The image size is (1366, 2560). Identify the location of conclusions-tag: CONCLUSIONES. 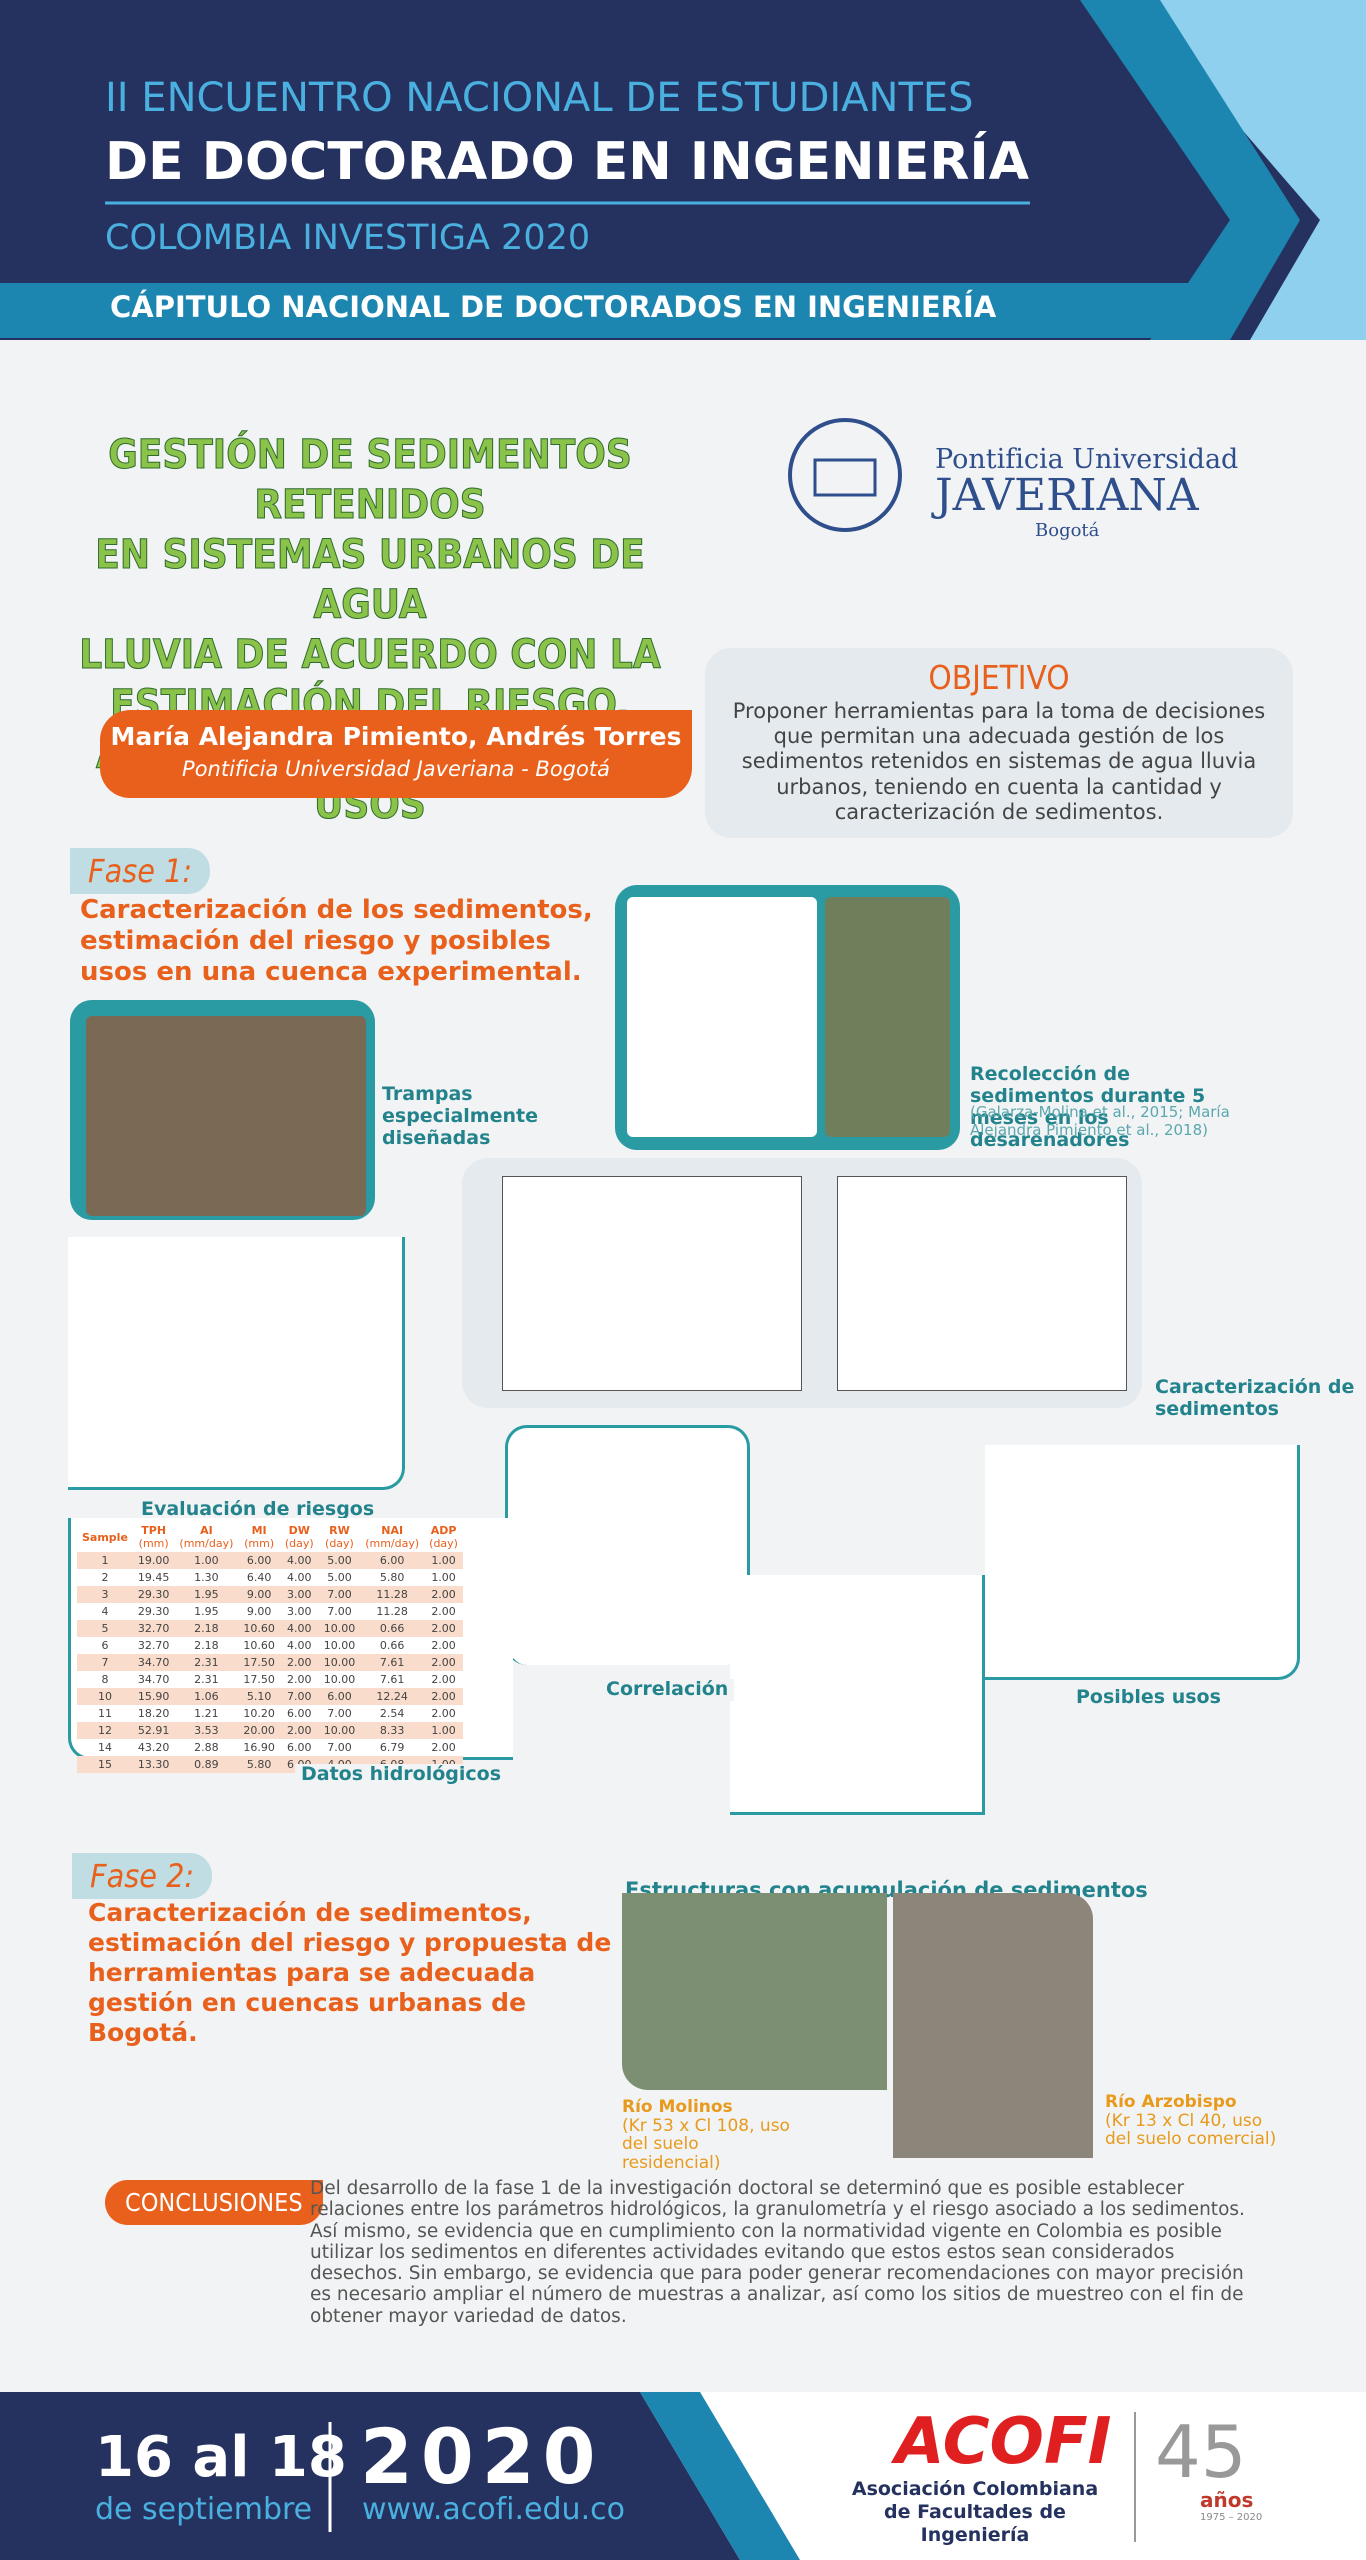
(214, 2202).